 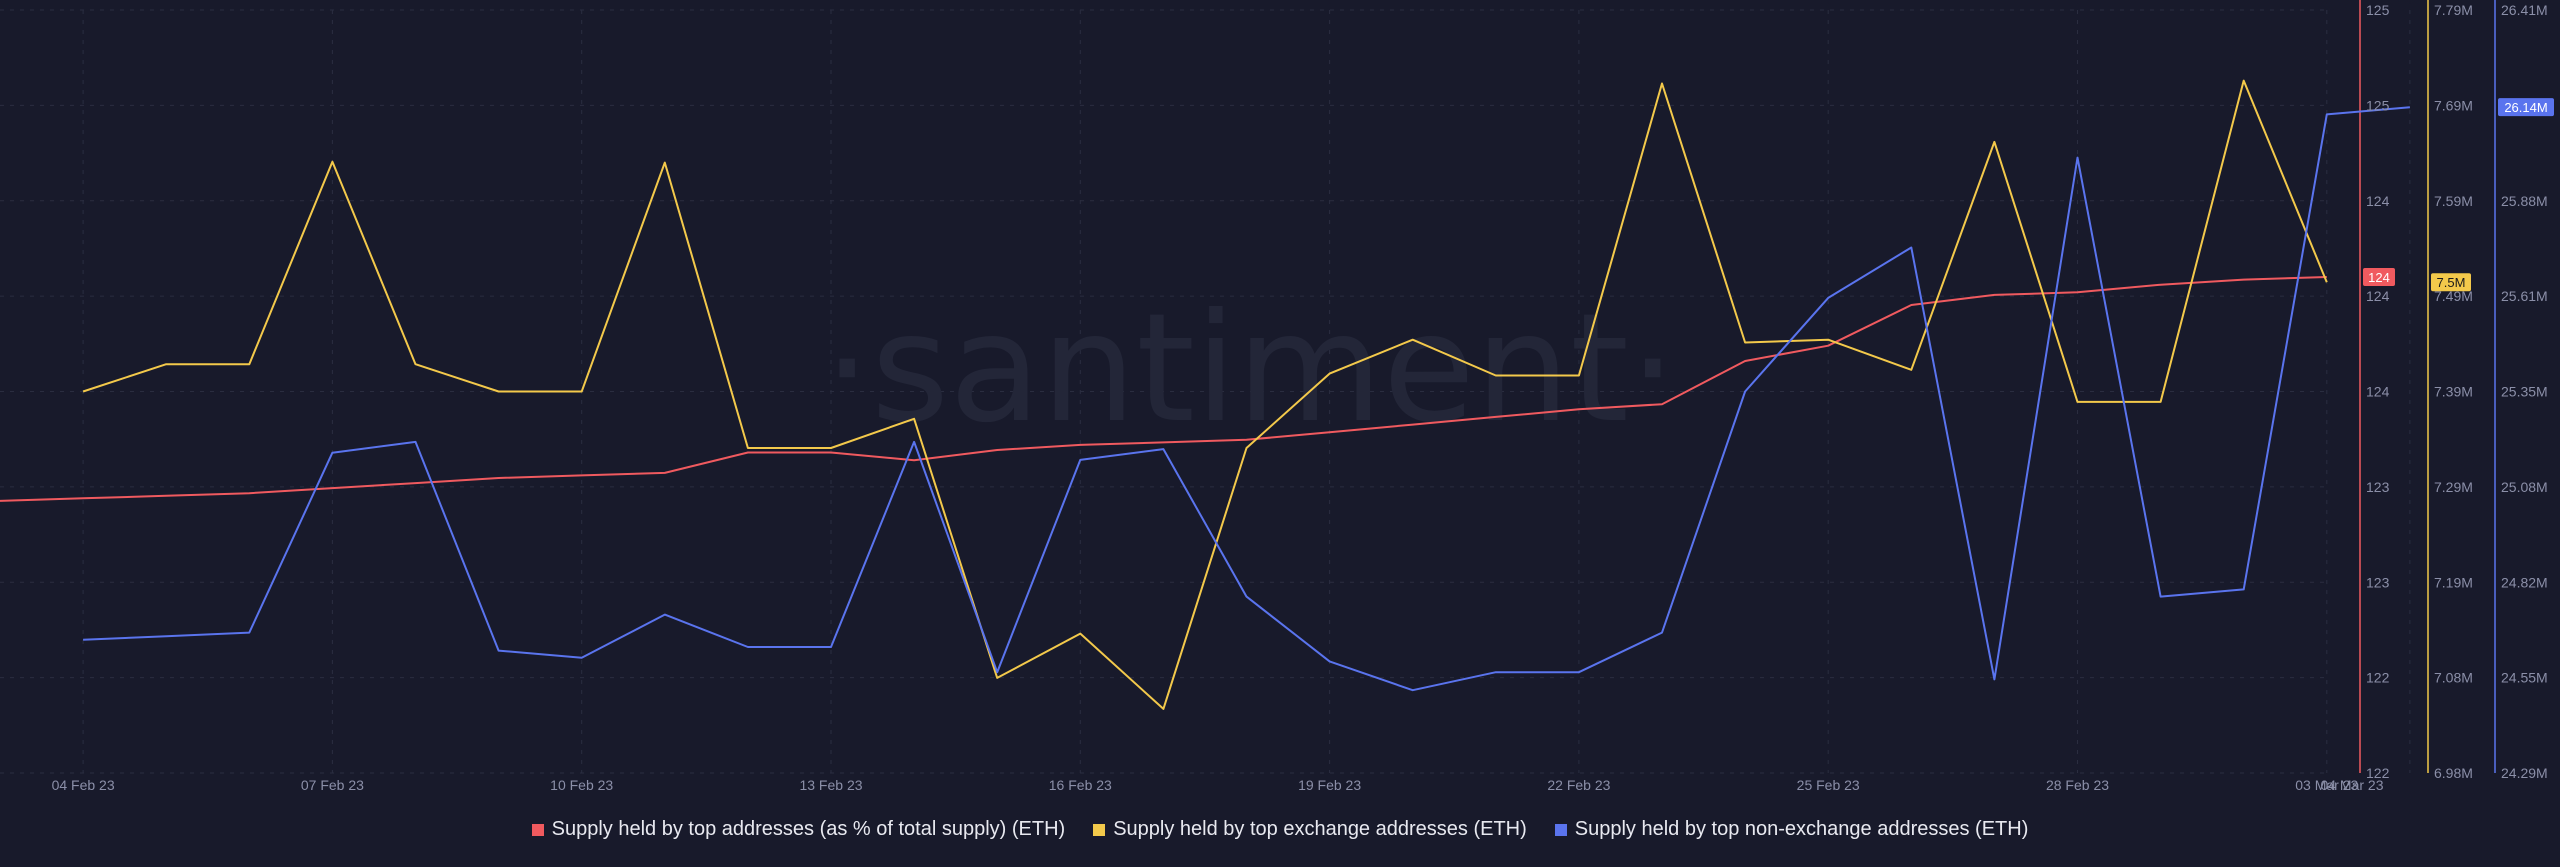 I want to click on x-tick-label: 25 Feb 23, so click(x=1828, y=785).